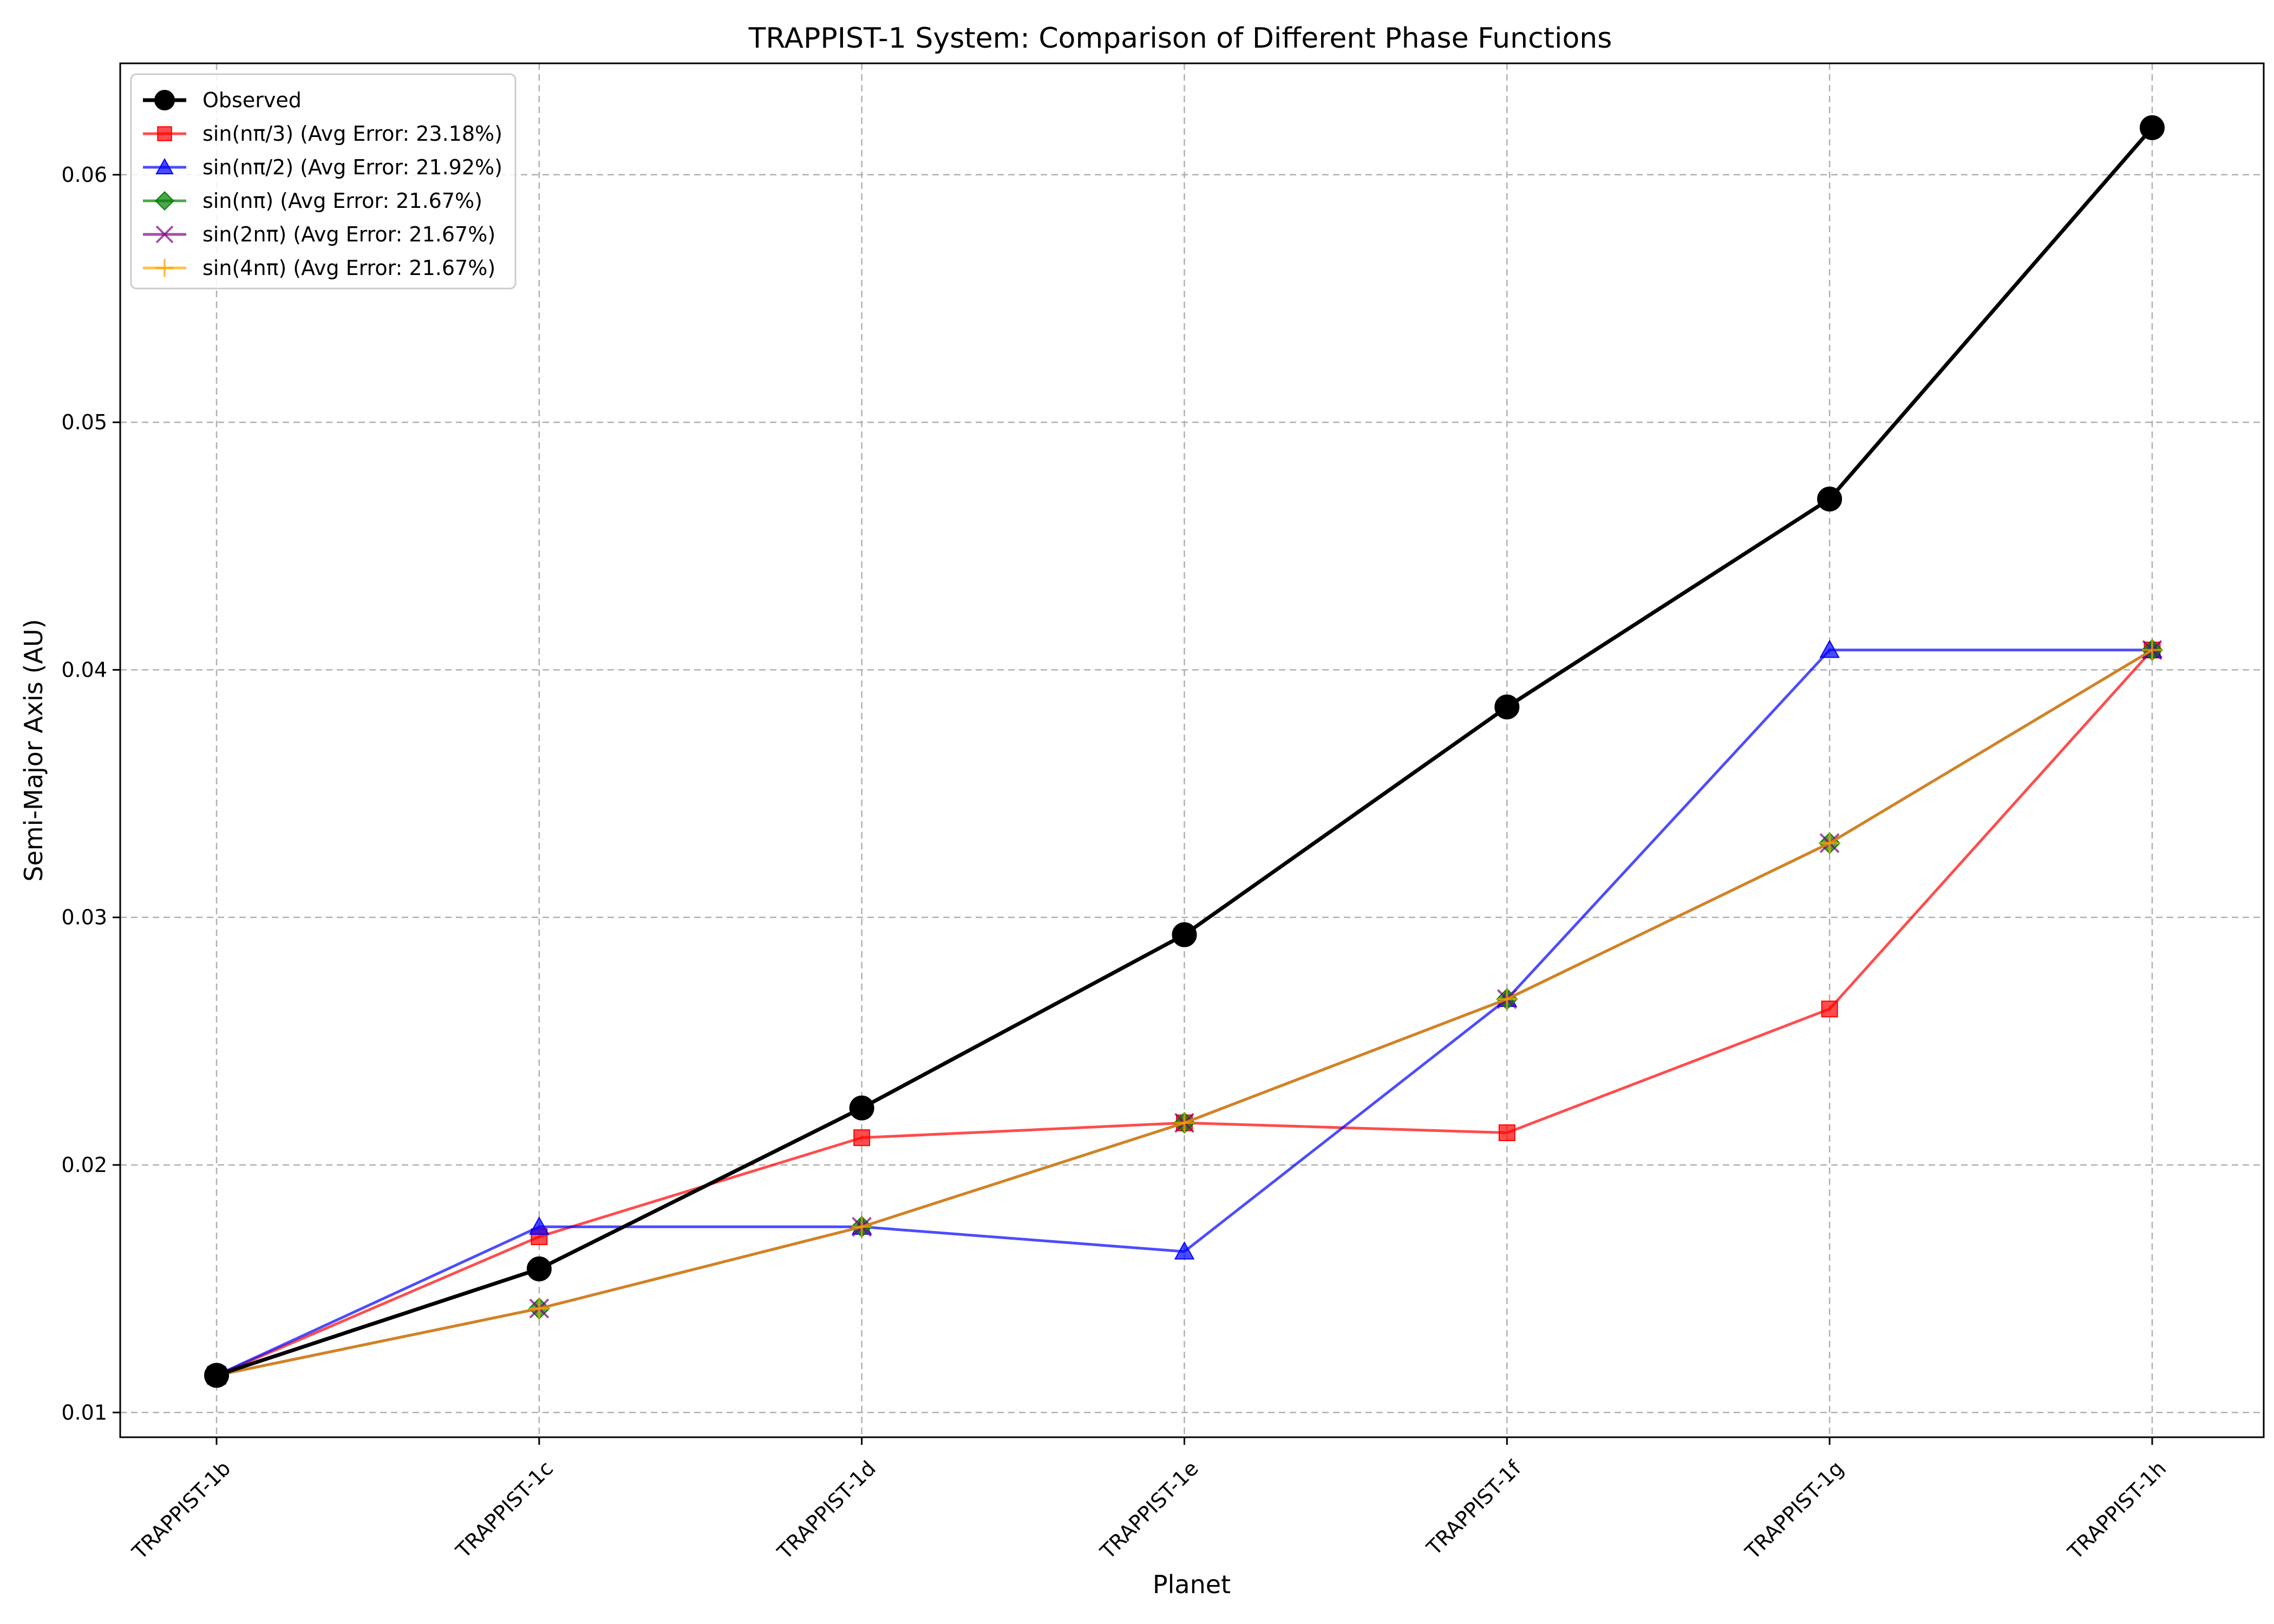  I want to click on y-tick-label: 0.06, so click(84, 175).